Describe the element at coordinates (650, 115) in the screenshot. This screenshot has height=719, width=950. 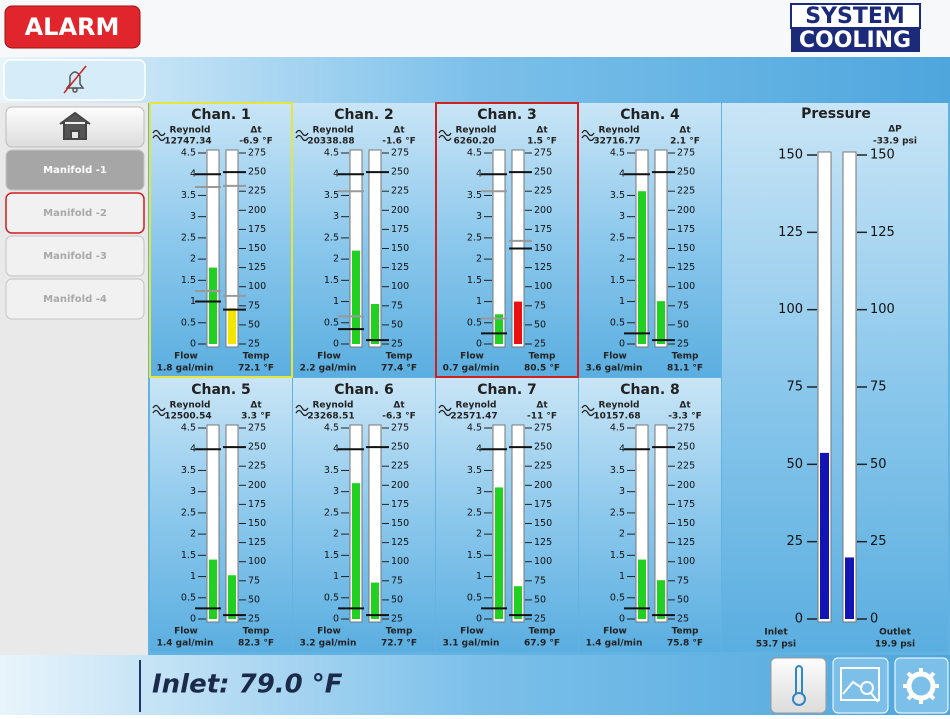
I see `channel-title: Chan. 4` at that location.